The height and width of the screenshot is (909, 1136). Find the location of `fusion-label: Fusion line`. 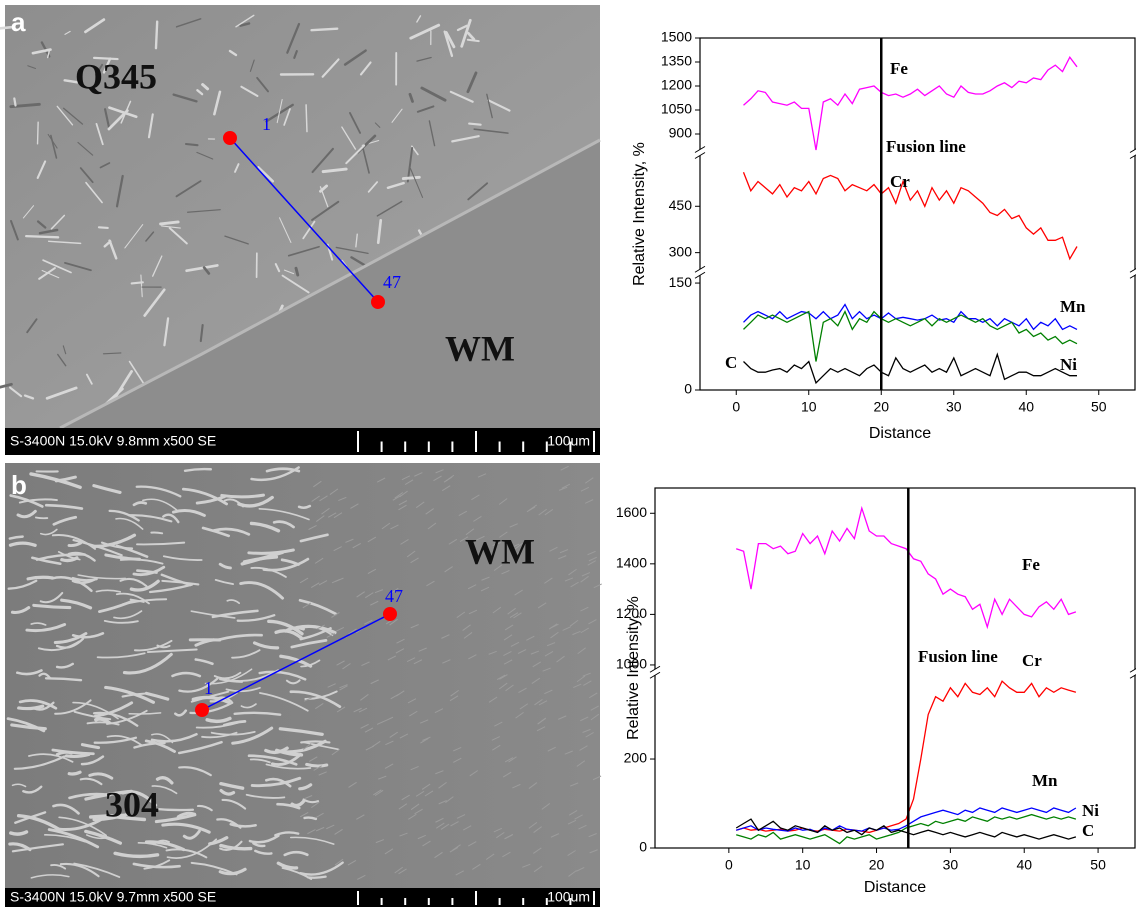

fusion-label: Fusion line is located at coordinates (958, 656).